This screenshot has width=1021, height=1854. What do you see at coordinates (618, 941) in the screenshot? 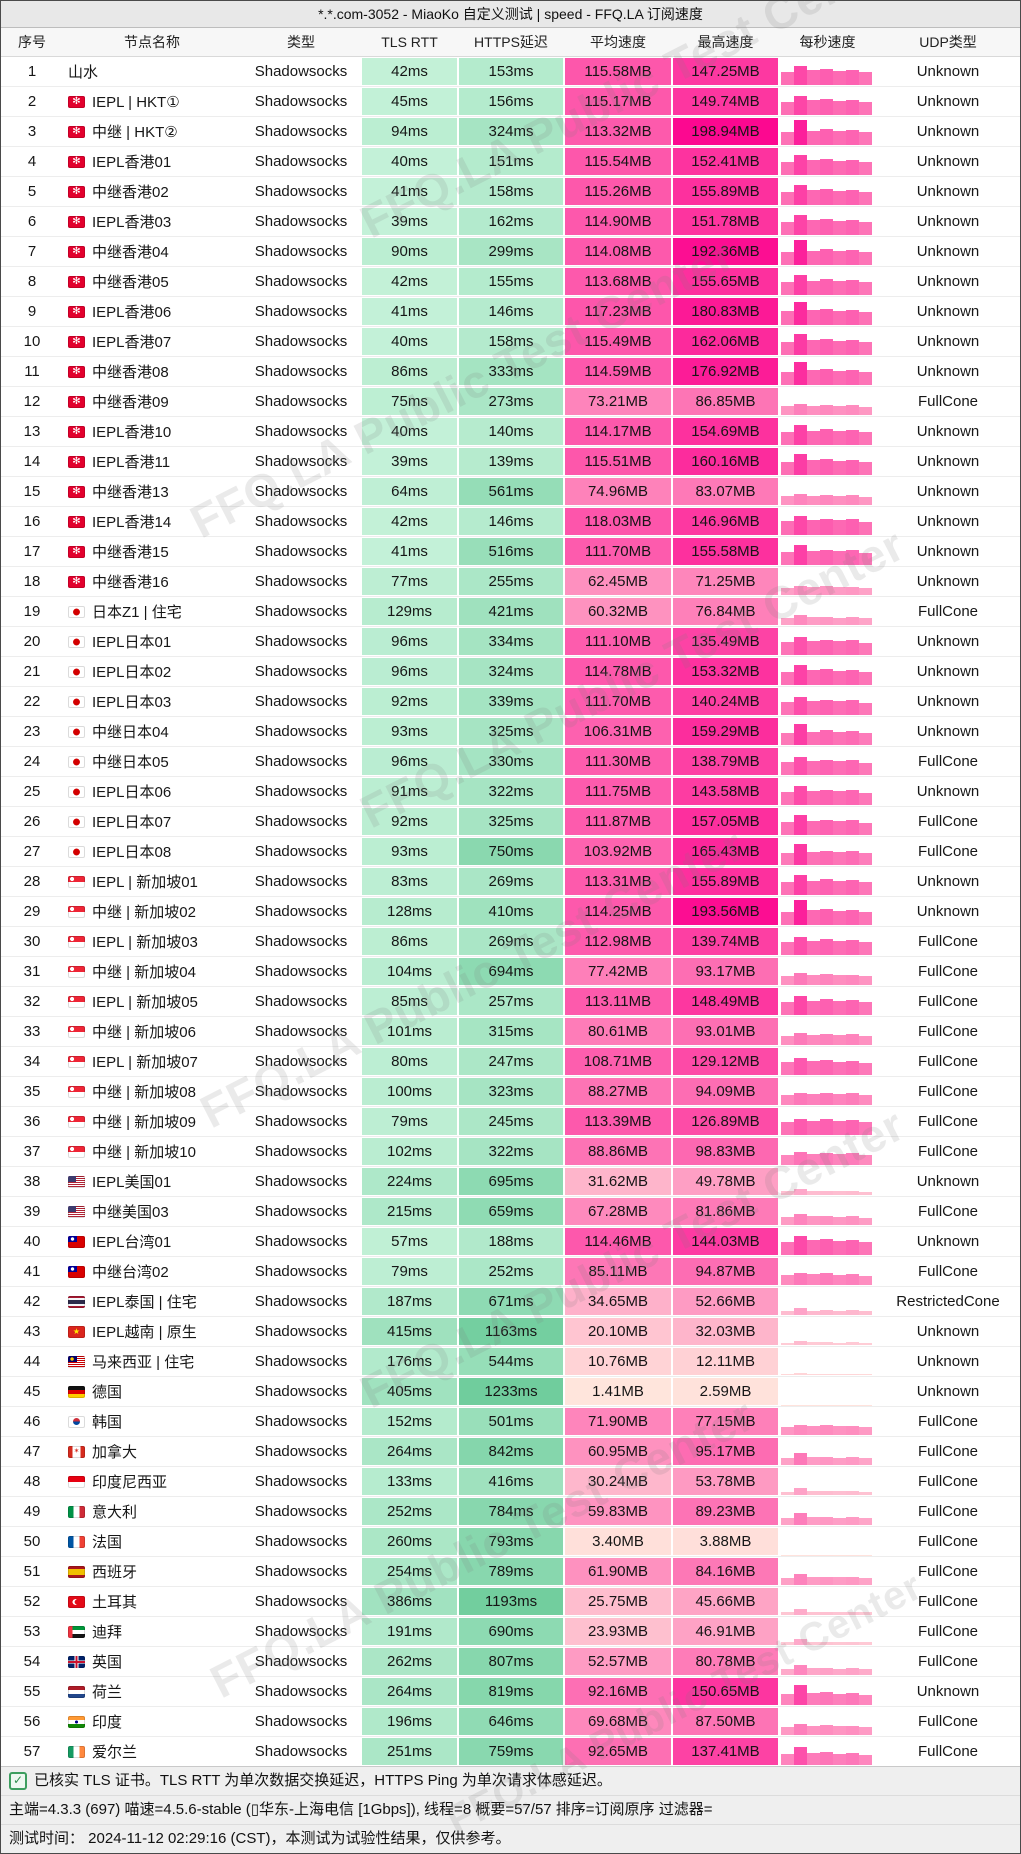
I see `avg-speed-cell: 112.98MB` at bounding box center [618, 941].